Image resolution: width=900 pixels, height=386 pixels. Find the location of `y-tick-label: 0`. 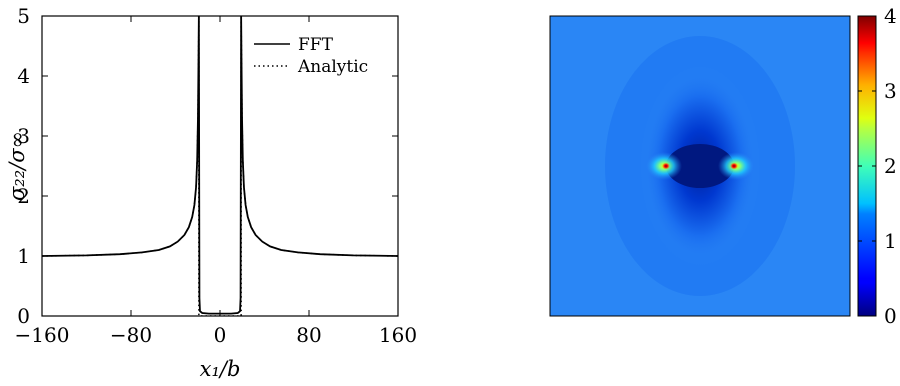

y-tick-label: 0 is located at coordinates (23, 316).